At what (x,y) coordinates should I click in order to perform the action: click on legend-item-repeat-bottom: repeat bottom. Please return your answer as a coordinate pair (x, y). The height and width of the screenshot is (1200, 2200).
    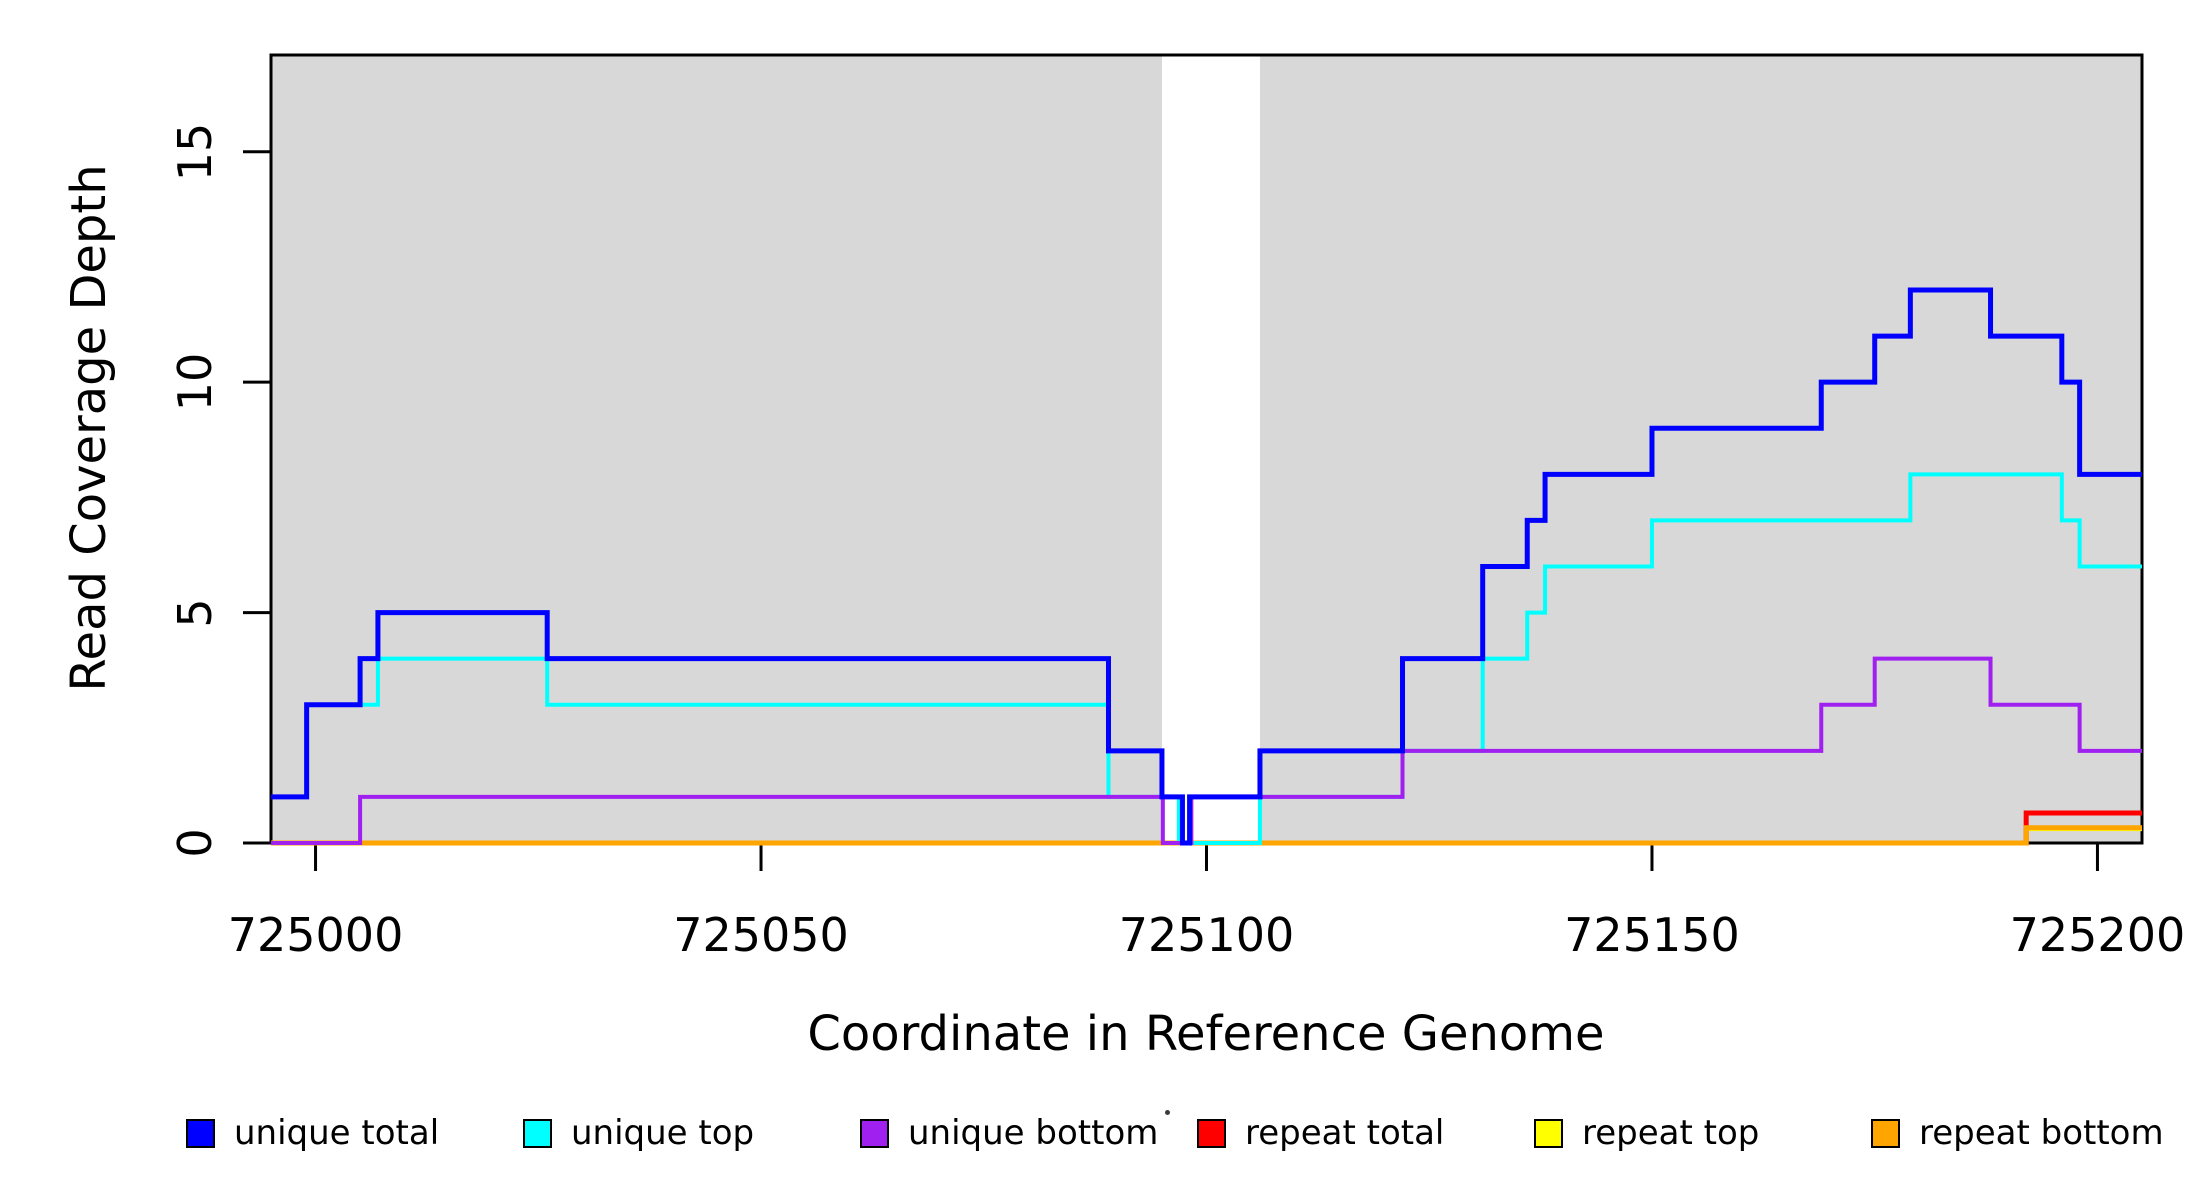
    Looking at the image, I should click on (2017, 1133).